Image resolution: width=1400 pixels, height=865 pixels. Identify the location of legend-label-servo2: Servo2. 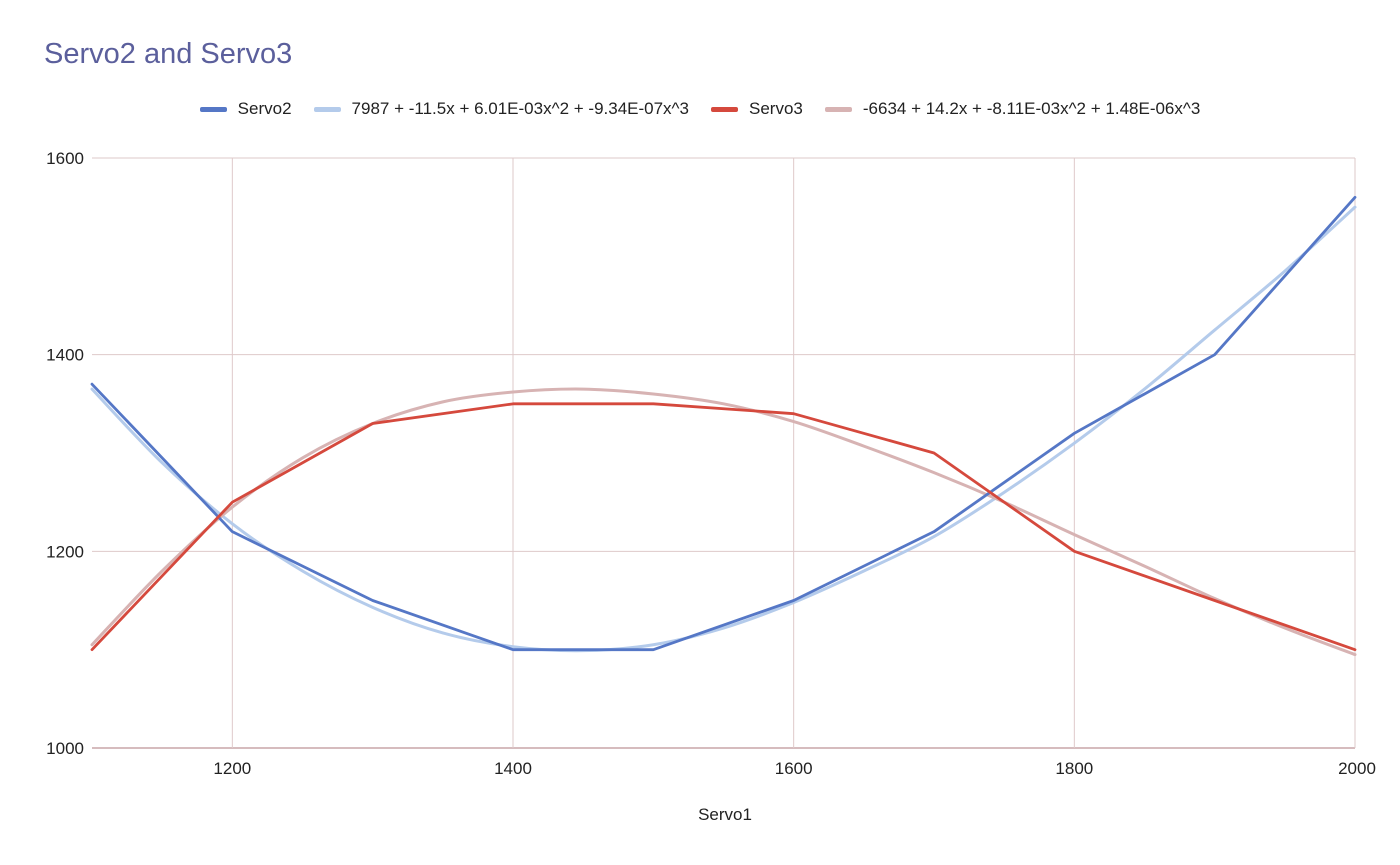
(264, 108).